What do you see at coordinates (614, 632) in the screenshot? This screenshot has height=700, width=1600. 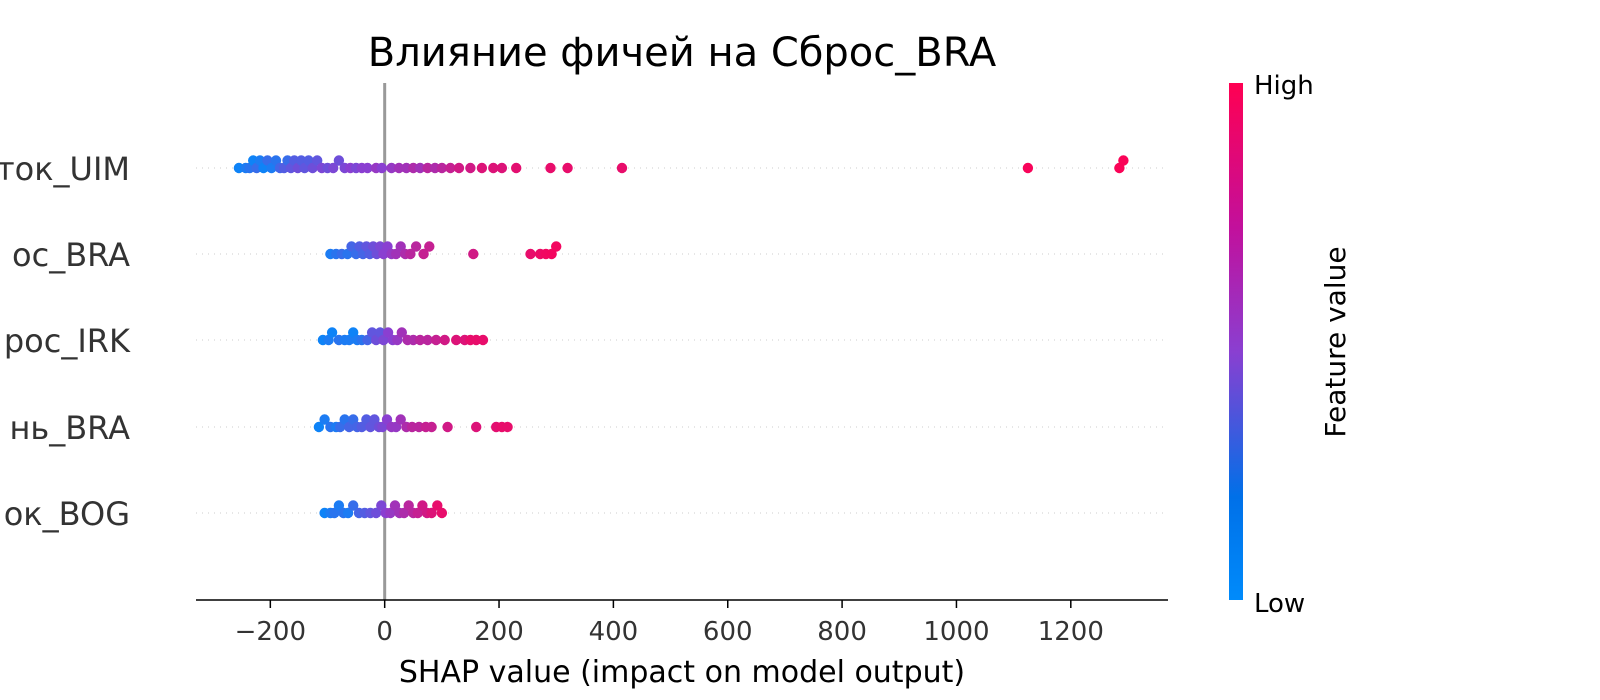 I see `x-tick-label: 400` at bounding box center [614, 632].